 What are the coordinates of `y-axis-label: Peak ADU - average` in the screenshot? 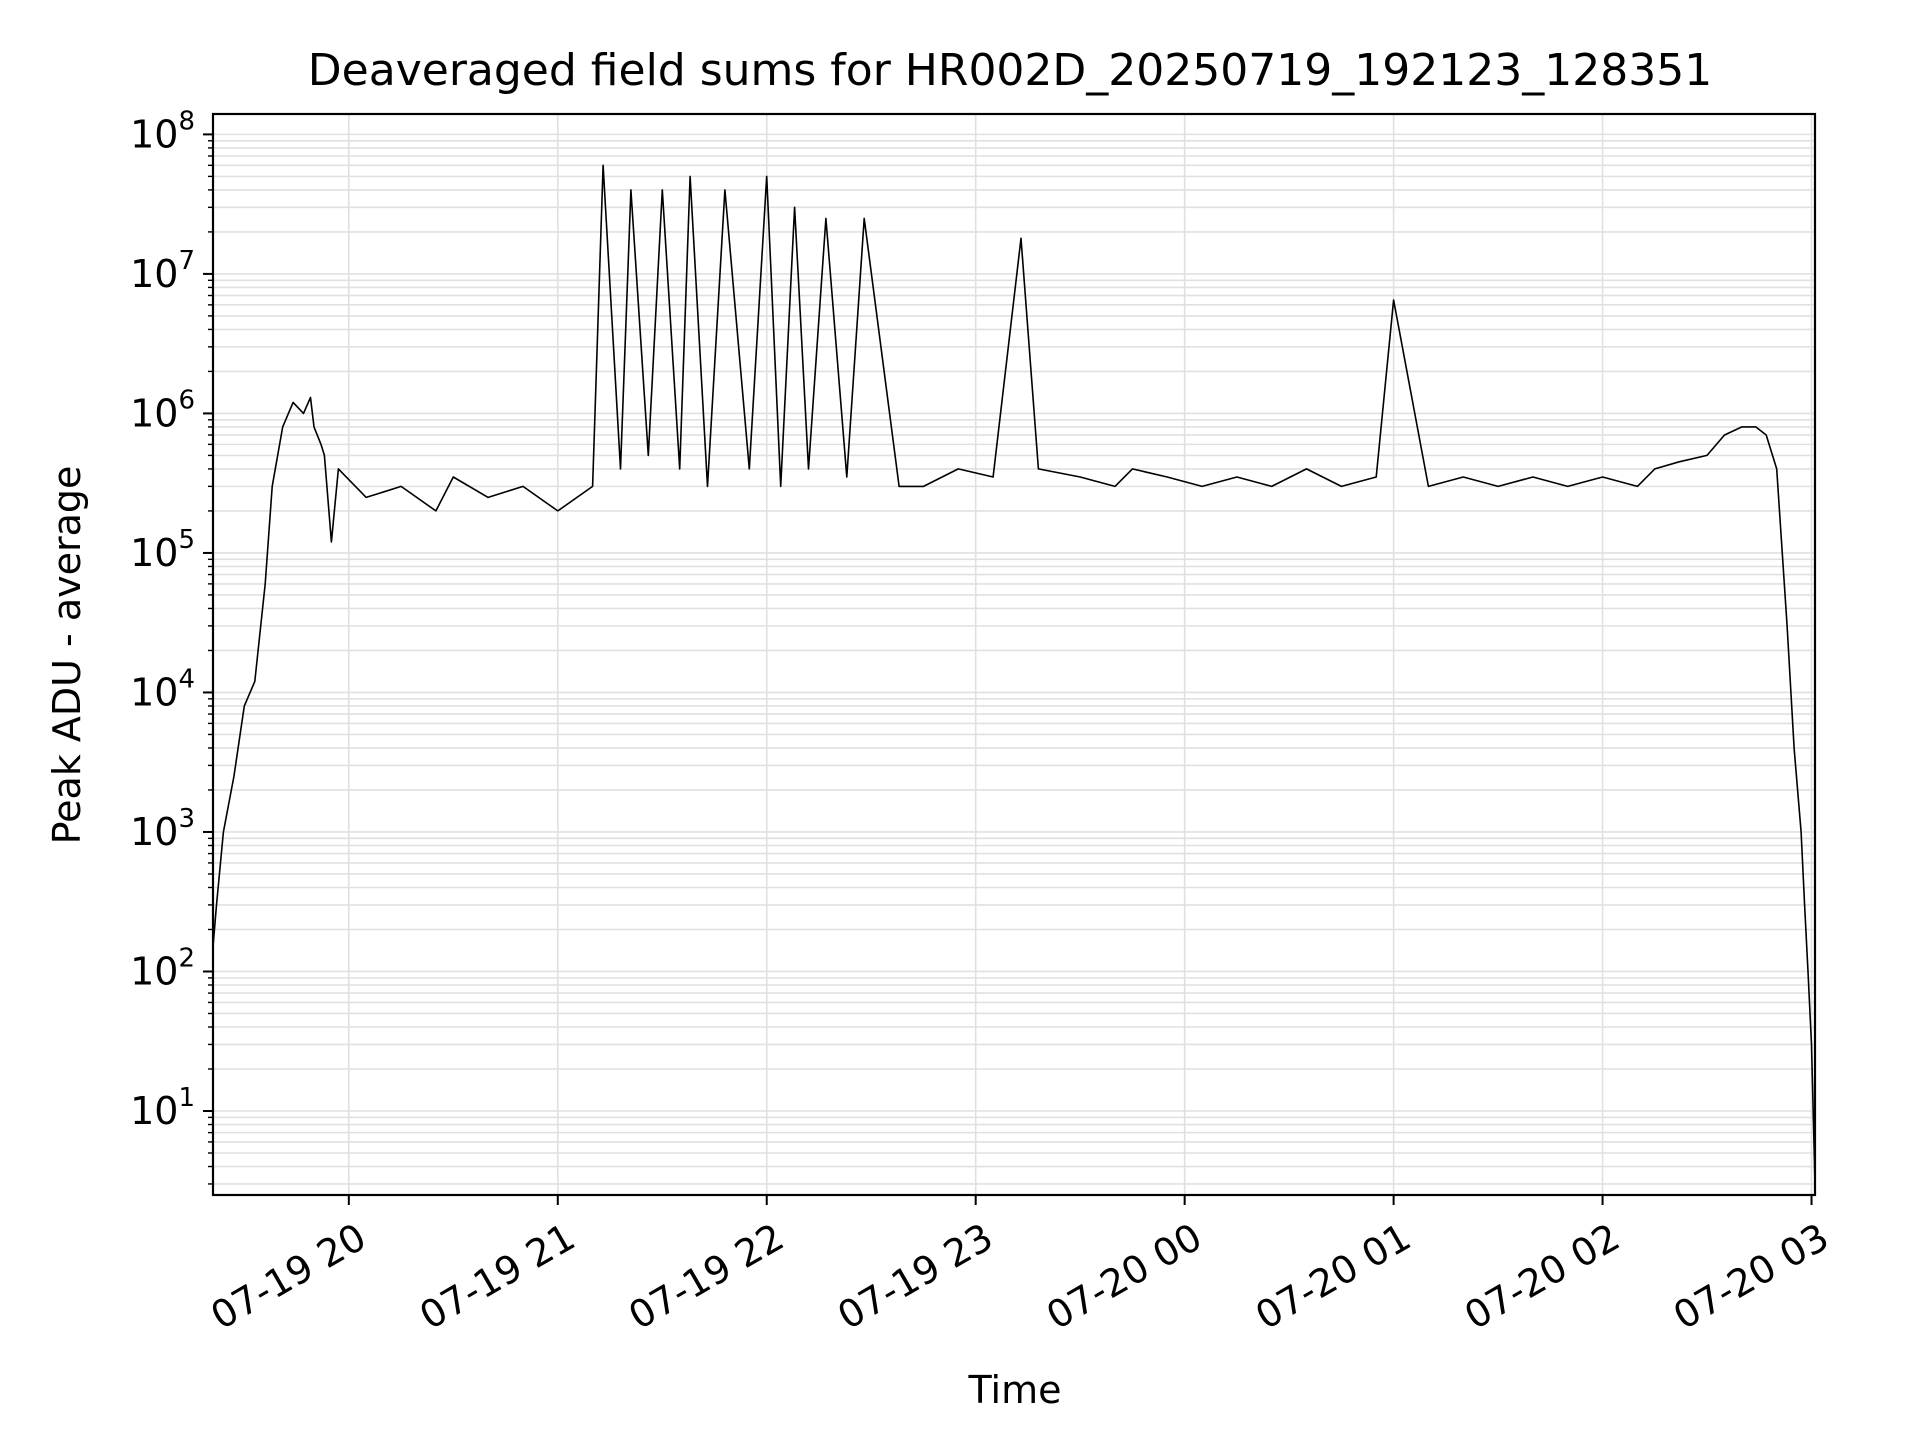 It's located at (67, 655).